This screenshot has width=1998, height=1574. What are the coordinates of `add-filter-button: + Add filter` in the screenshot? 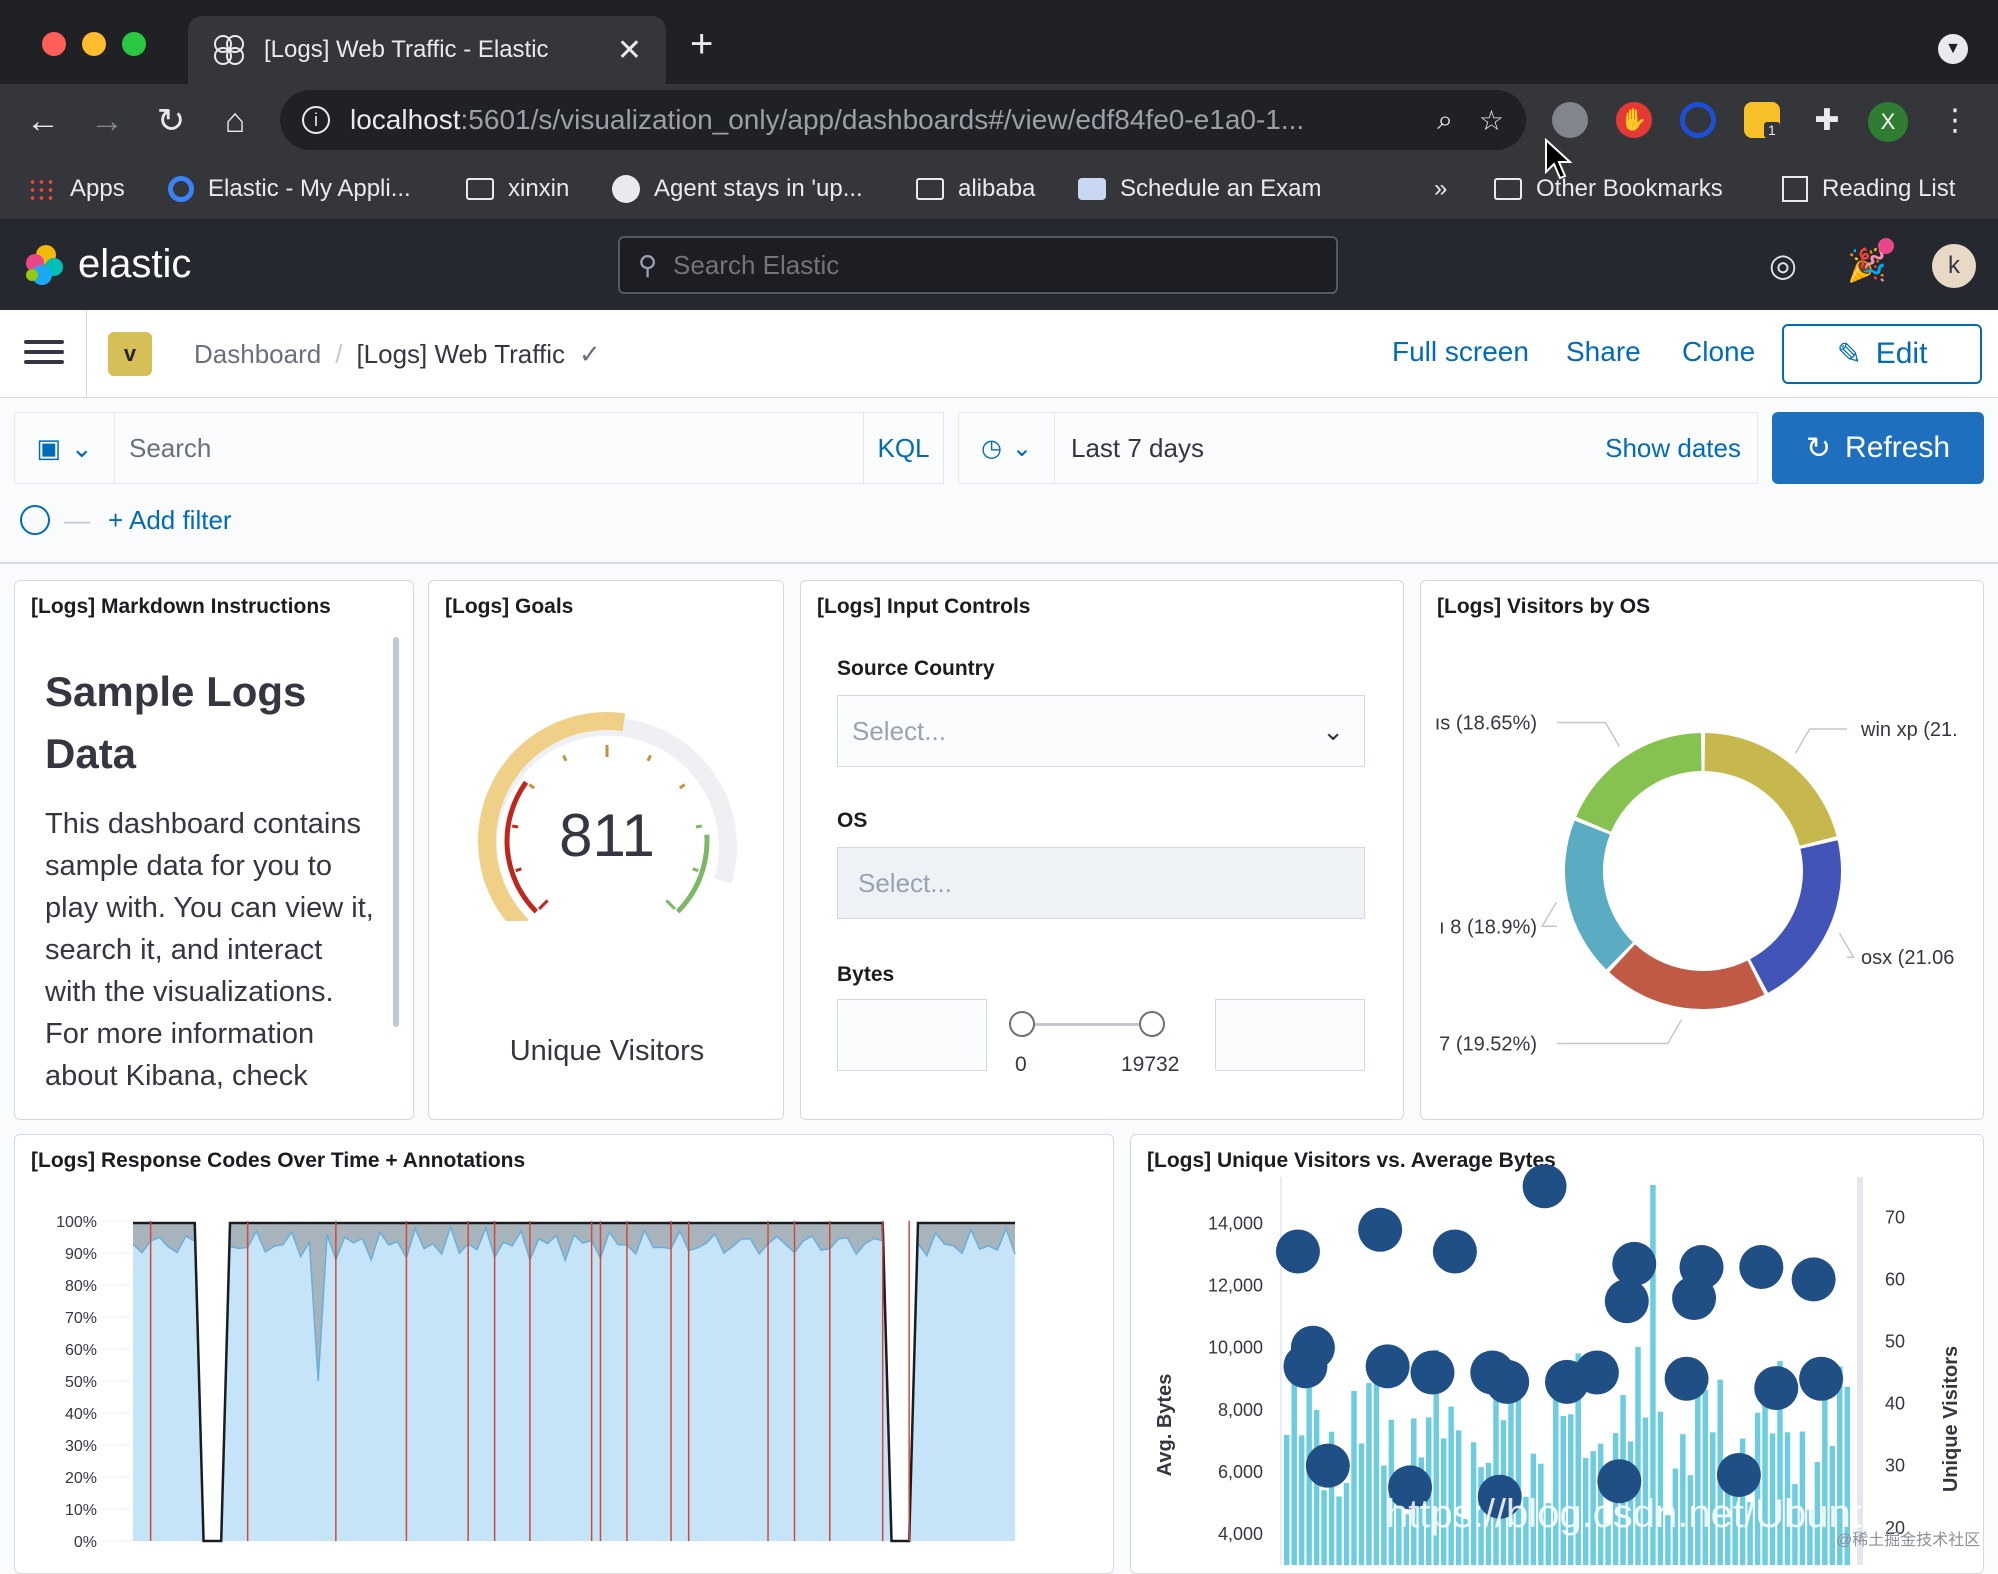 It's located at (170, 519).